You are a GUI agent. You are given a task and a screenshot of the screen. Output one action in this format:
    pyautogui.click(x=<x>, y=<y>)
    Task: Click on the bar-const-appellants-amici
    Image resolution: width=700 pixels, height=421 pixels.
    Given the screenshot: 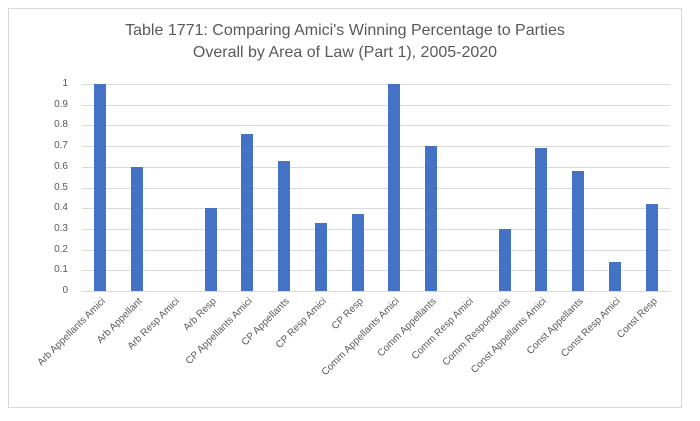 What is the action you would take?
    pyautogui.click(x=541, y=219)
    